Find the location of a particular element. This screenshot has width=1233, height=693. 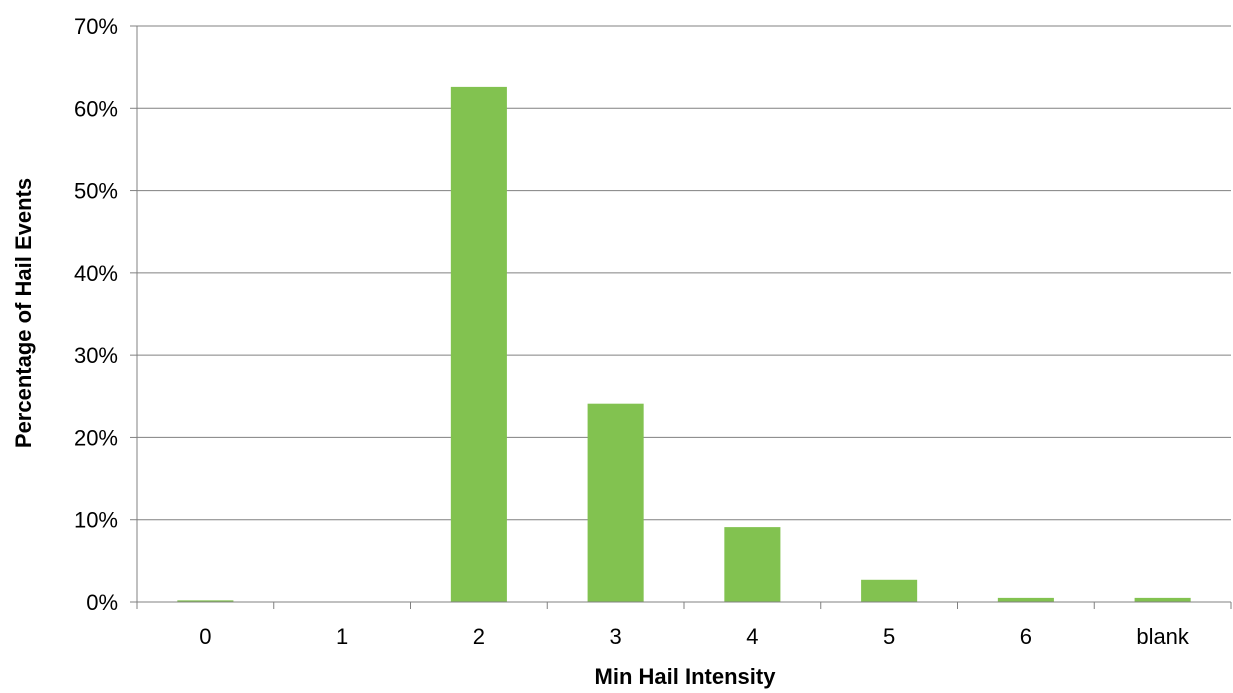

y-tick-label: 0% is located at coordinates (102, 602).